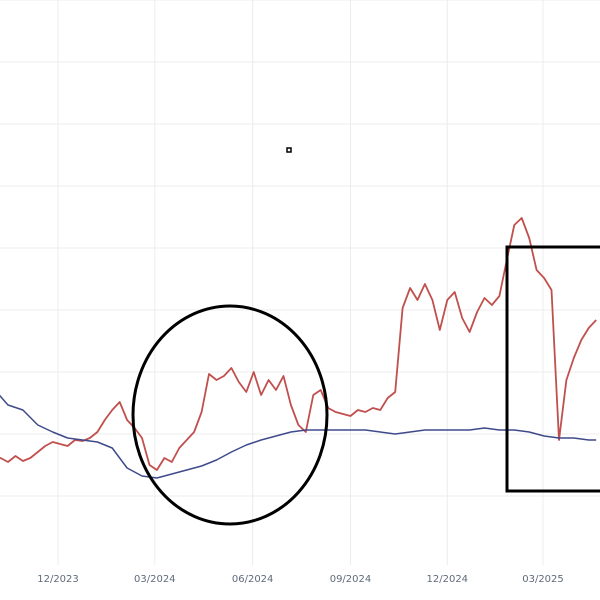 This screenshot has width=600, height=600. What do you see at coordinates (230, 415) in the screenshot?
I see `annotation-ellipse` at bounding box center [230, 415].